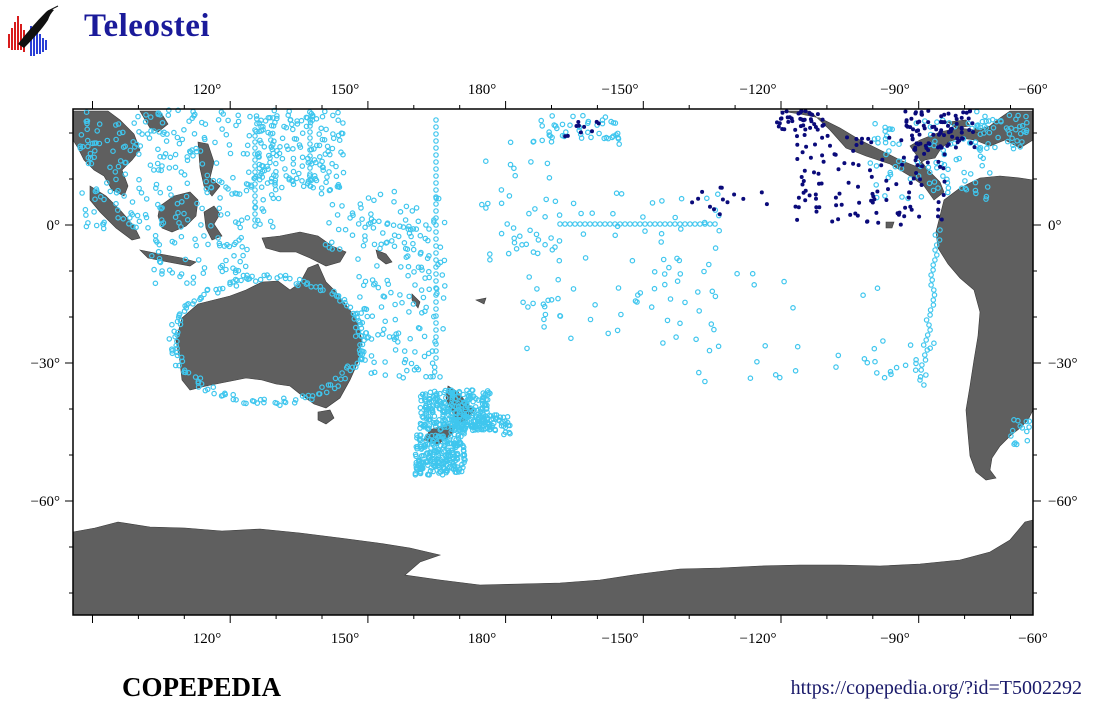 The width and height of the screenshot is (1100, 724). I want to click on left-lat-label: 0°, so click(54, 226).